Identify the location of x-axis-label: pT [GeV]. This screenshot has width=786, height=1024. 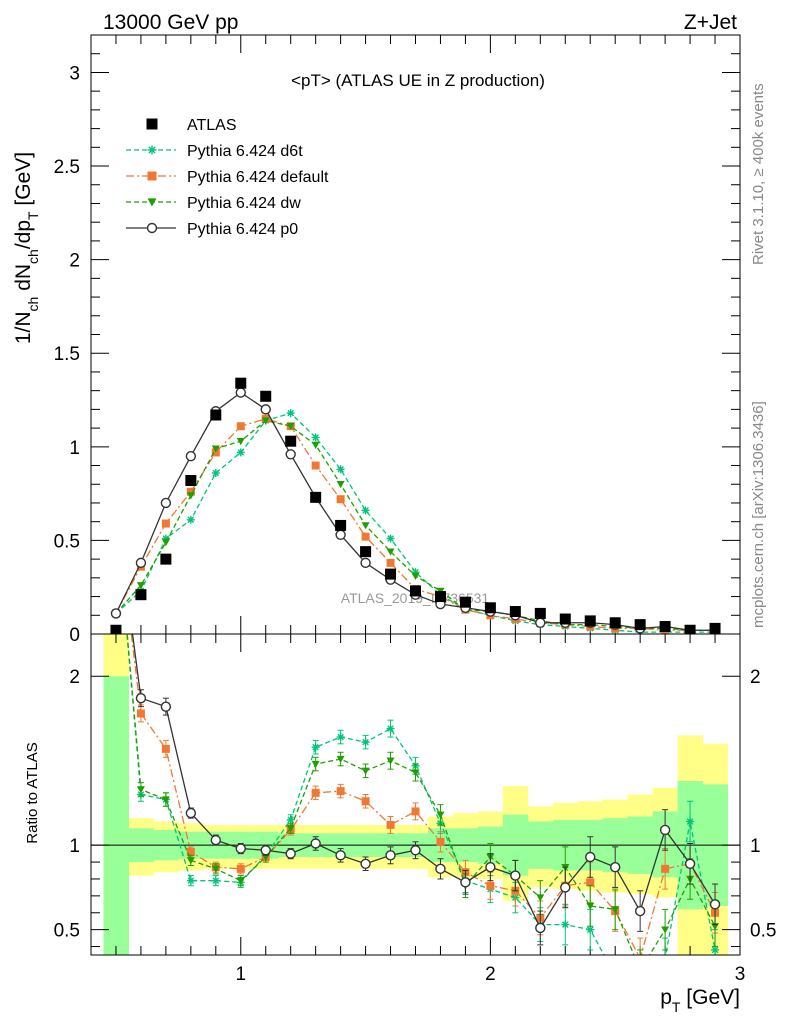
(700, 1000).